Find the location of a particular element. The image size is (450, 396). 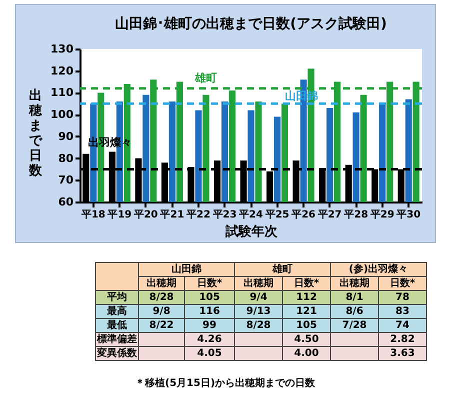

y-tick-label: 70 is located at coordinates (66, 180).